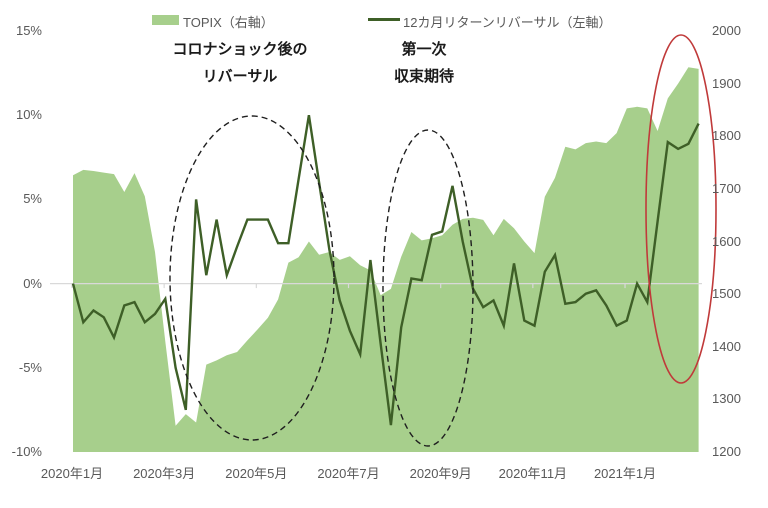 This screenshot has height=508, width=768. I want to click on right-axis-label: 1900, so click(726, 83).